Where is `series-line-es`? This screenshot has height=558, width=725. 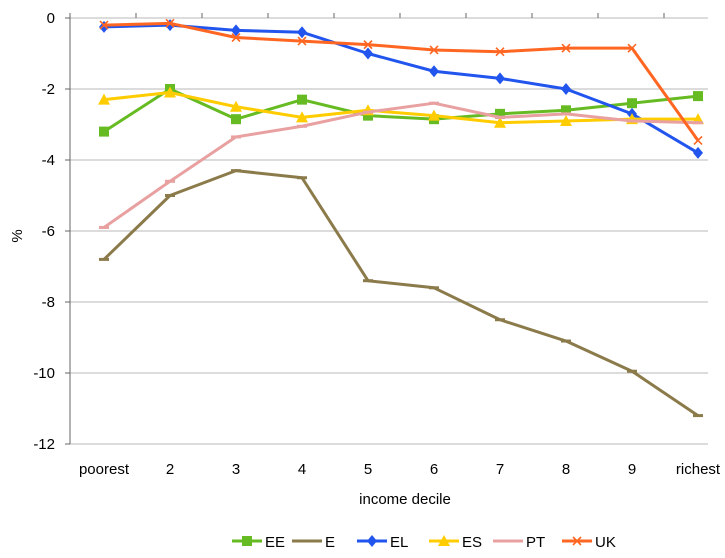
series-line-es is located at coordinates (400, 108).